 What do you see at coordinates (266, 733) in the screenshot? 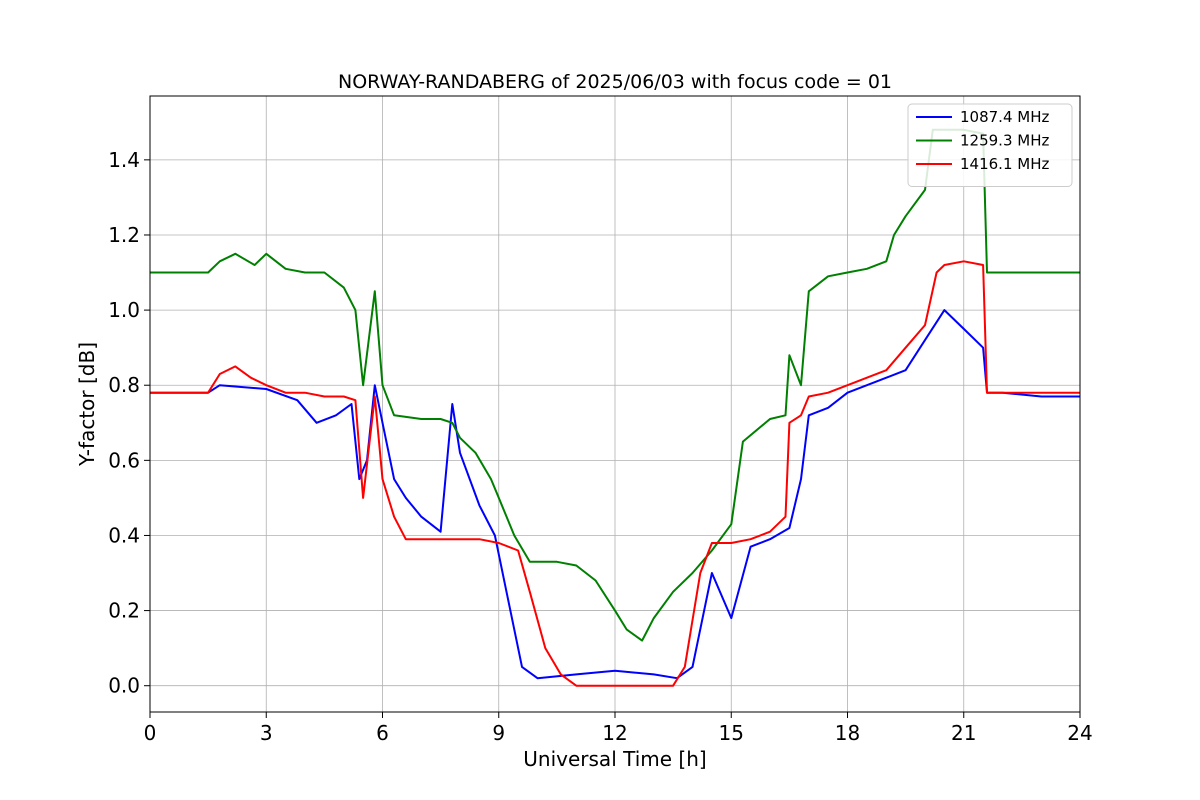
I see `x-tick-label: 3` at bounding box center [266, 733].